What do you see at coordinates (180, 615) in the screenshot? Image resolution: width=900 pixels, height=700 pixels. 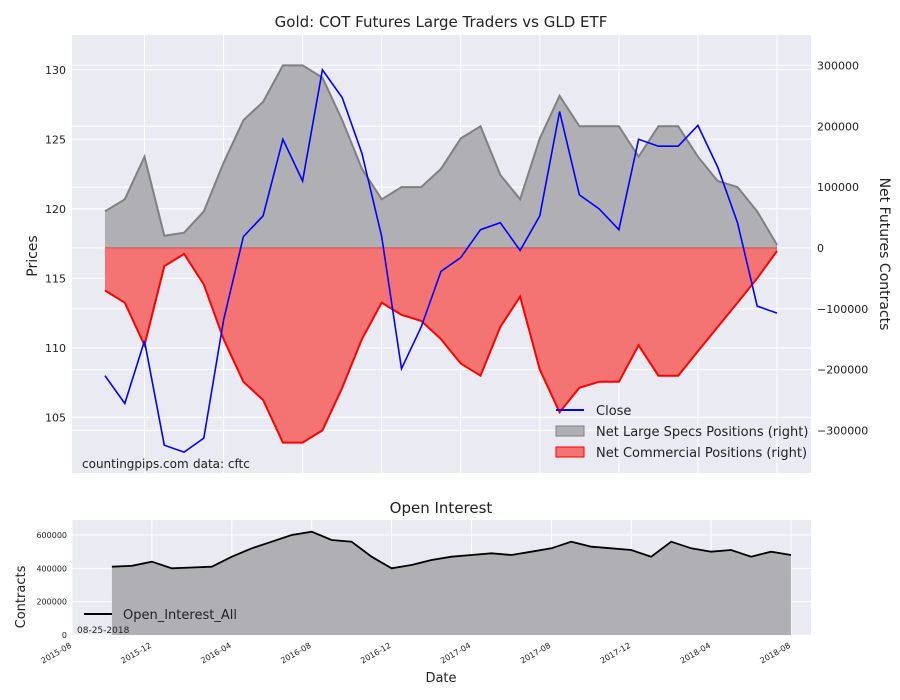 I see `legend-open-interest-label: Open_Interest_All` at bounding box center [180, 615].